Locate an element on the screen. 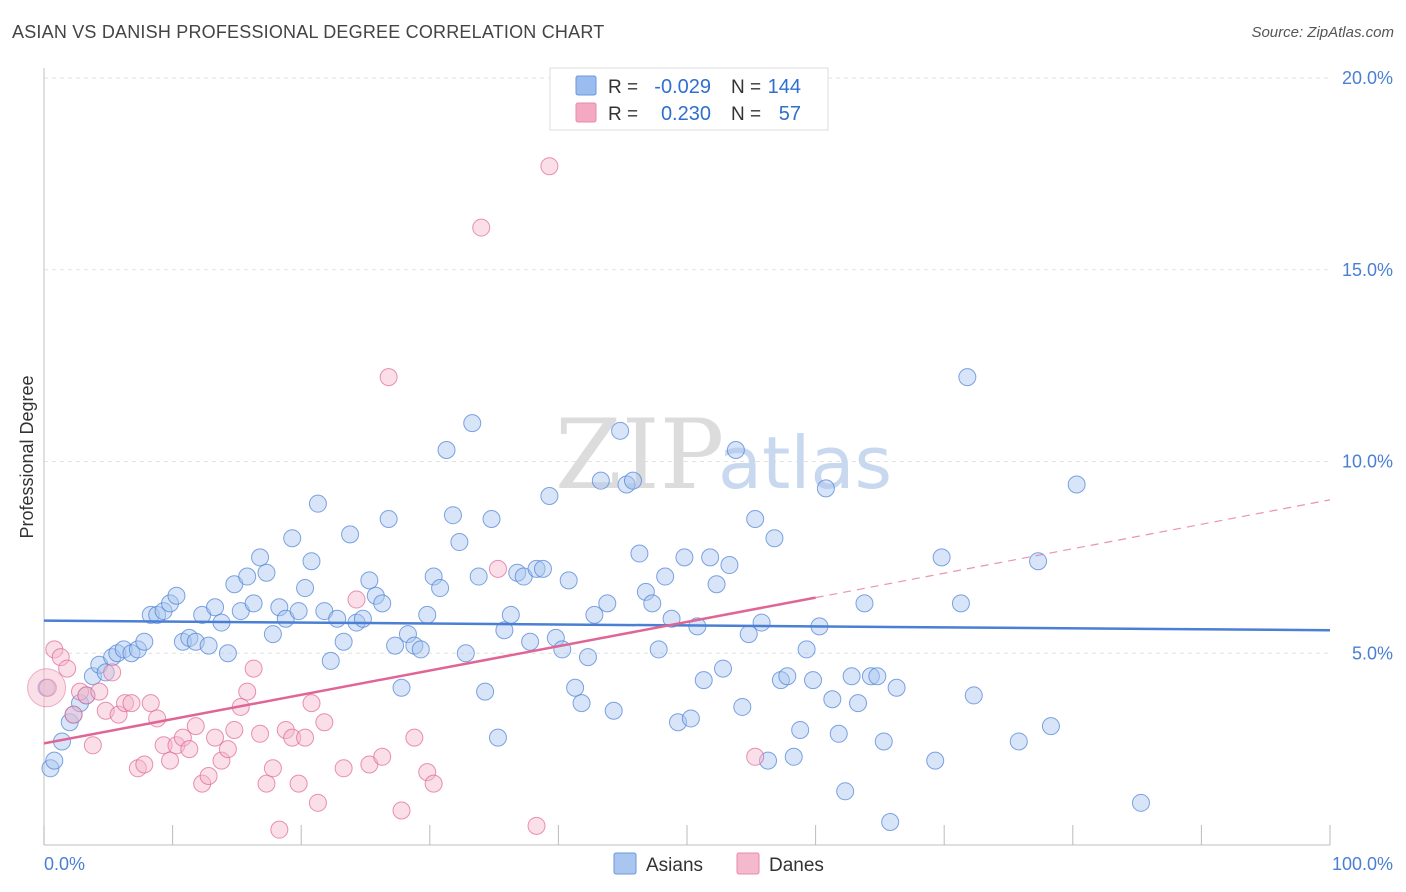  stats-swatch-danes is located at coordinates (586, 112).